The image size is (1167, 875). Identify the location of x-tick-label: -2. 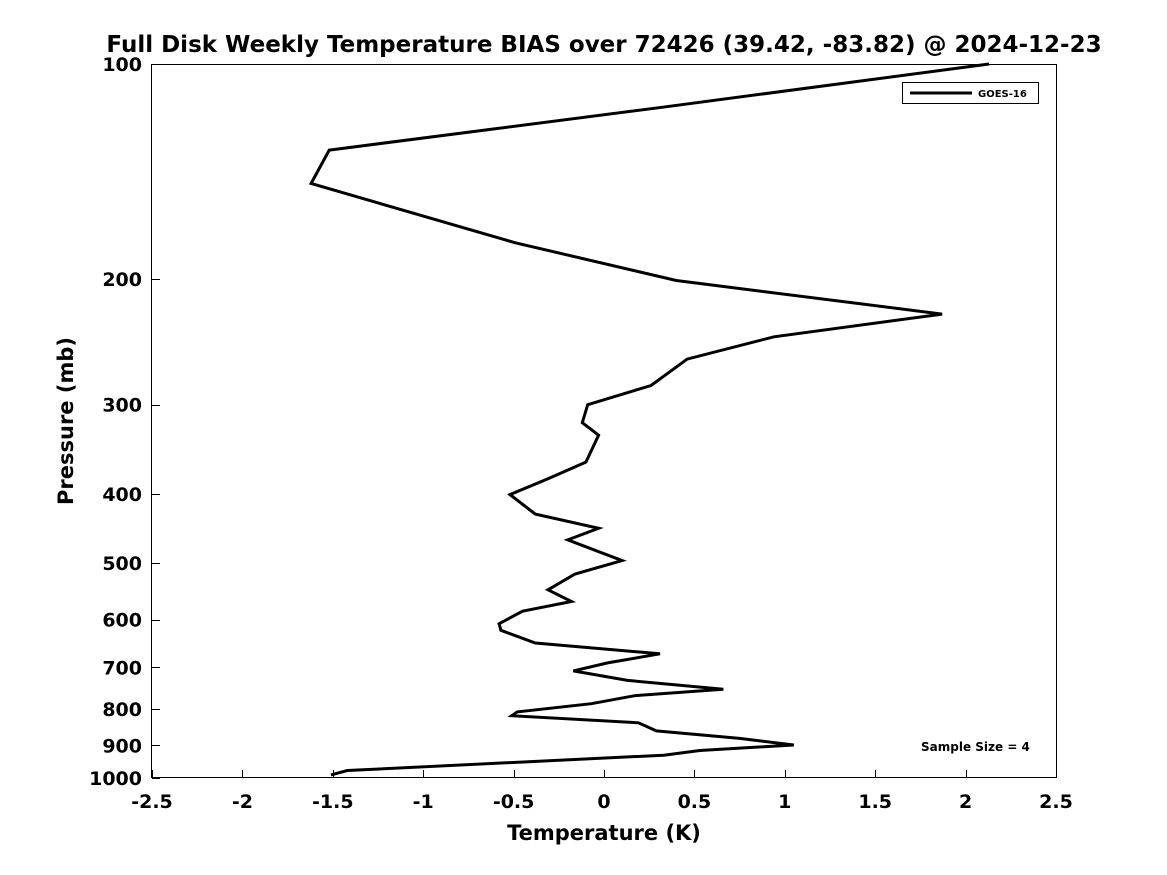
(242, 802).